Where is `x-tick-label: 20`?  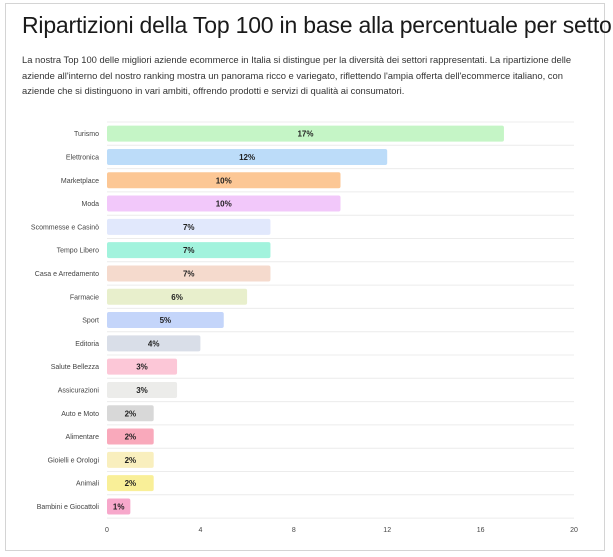
x-tick-label: 20 is located at coordinates (574, 530).